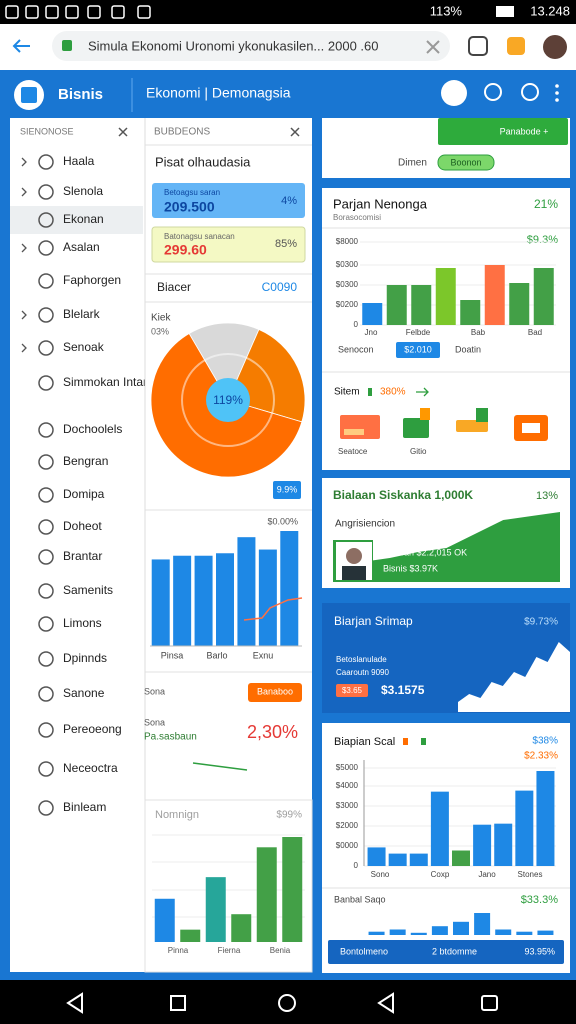 The width and height of the screenshot is (576, 1024). What do you see at coordinates (418, 451) in the screenshot?
I see `sales-icons: Gitio` at bounding box center [418, 451].